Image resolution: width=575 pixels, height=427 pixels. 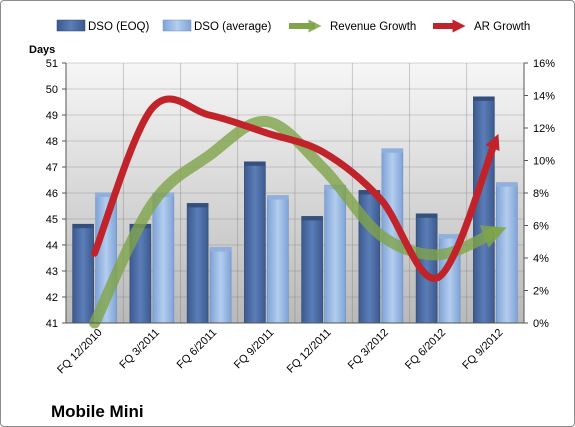 I want to click on legend-label-dso-average: DSO (average), so click(x=233, y=27).